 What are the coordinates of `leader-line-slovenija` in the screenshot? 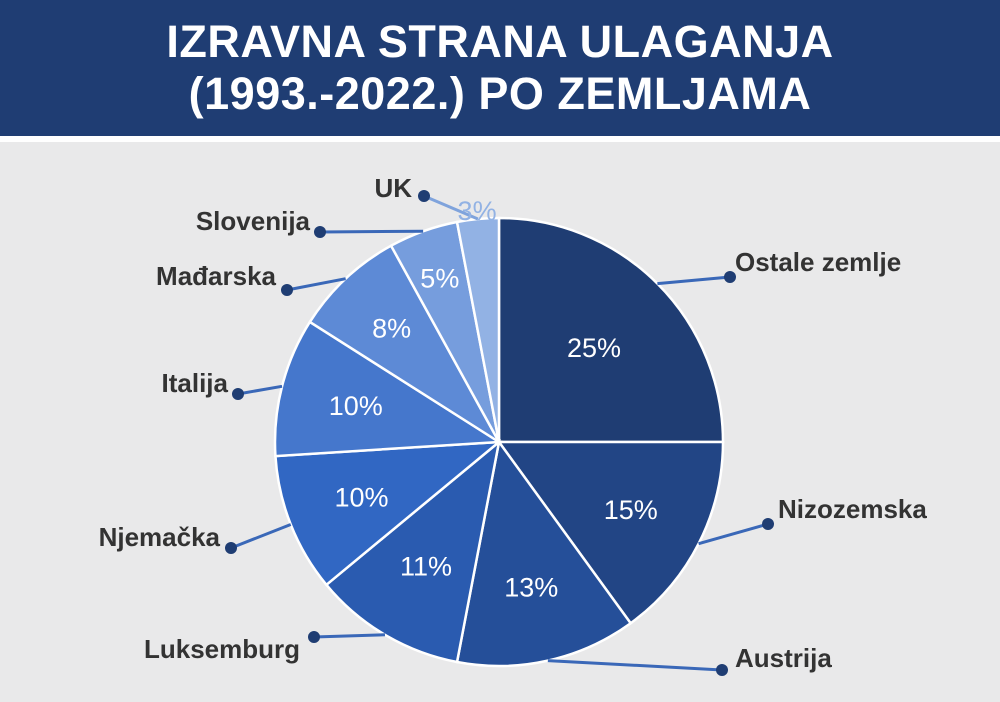 It's located at (371, 231).